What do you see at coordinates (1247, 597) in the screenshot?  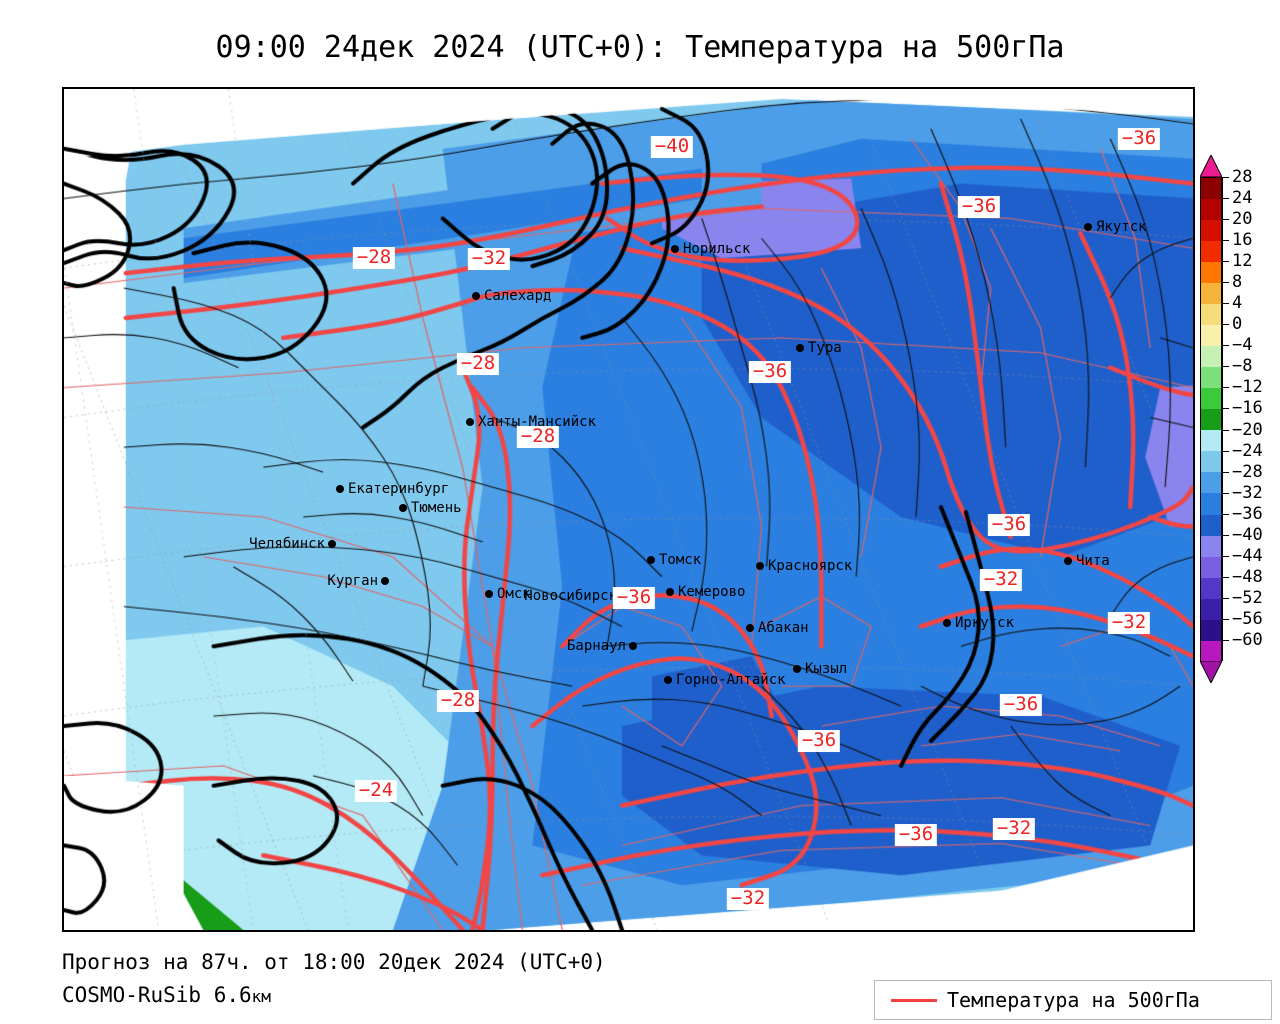 I see `colorbar-label: −52` at bounding box center [1247, 597].